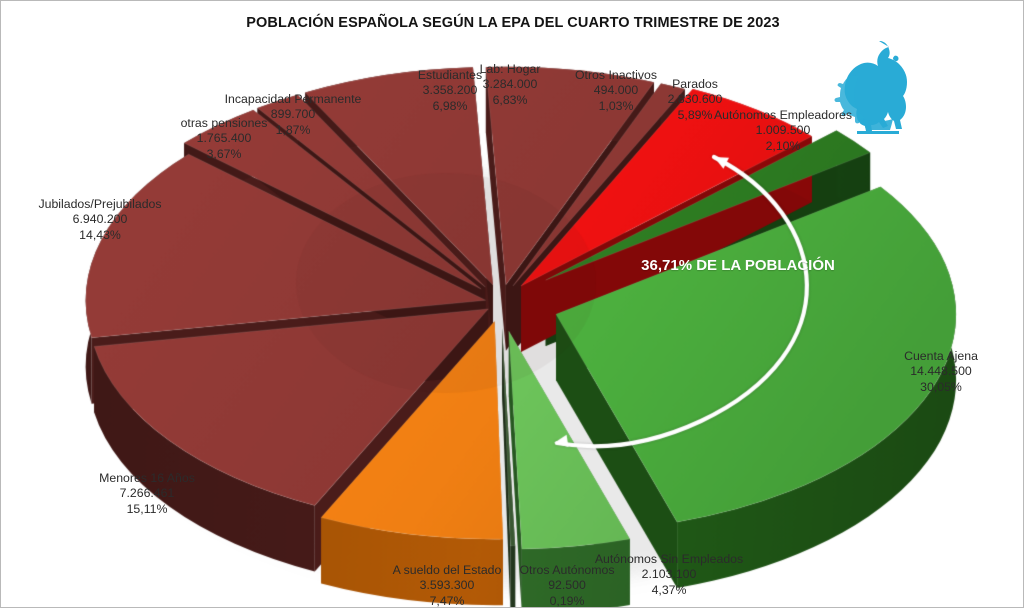 The height and width of the screenshot is (608, 1024). I want to click on label-cuenta-ajena-name: Cuenta Ajena, so click(941, 356).